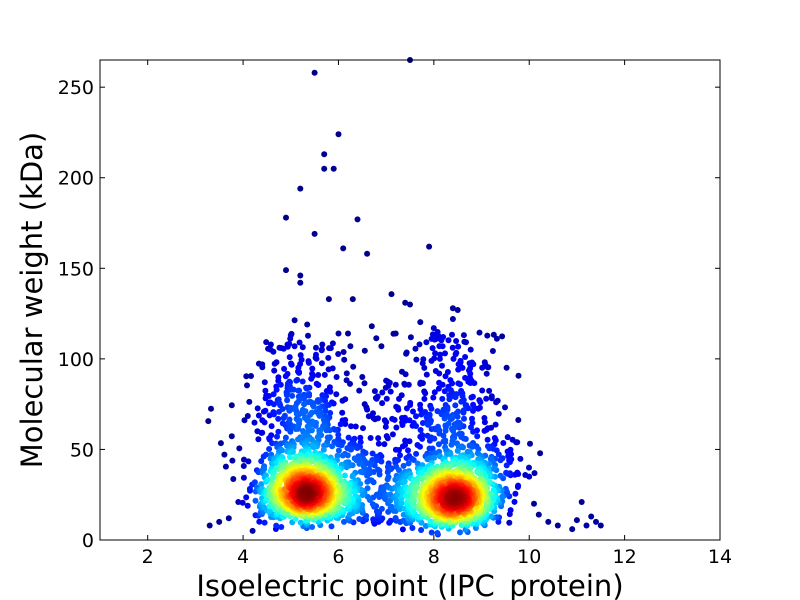 The image size is (800, 600). What do you see at coordinates (32, 300) in the screenshot?
I see `y-axis-title: Molecular weight (kDa)` at bounding box center [32, 300].